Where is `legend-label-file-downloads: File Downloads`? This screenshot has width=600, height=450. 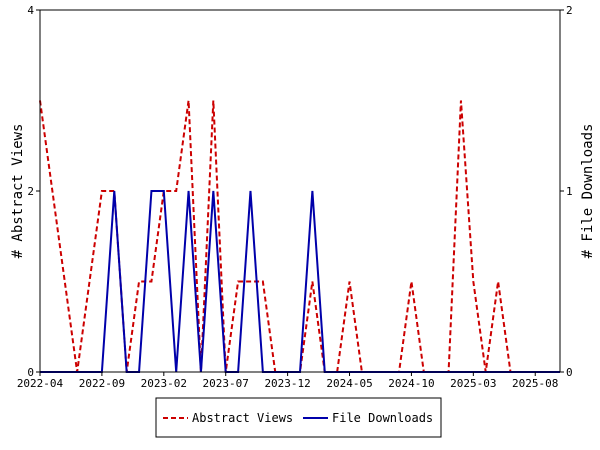 legend-label-file-downloads: File Downloads is located at coordinates (382, 418).